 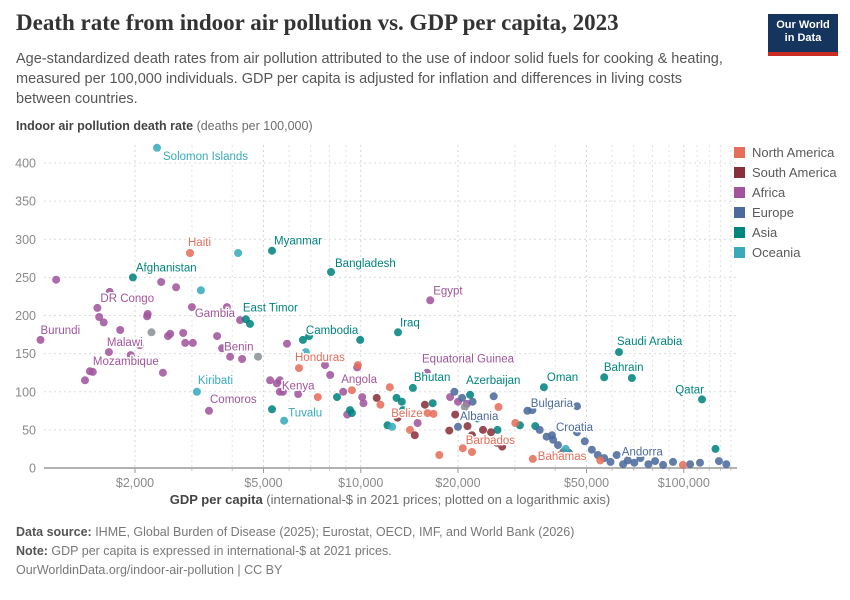 What do you see at coordinates (299, 368) in the screenshot?
I see `data-point-honduras` at bounding box center [299, 368].